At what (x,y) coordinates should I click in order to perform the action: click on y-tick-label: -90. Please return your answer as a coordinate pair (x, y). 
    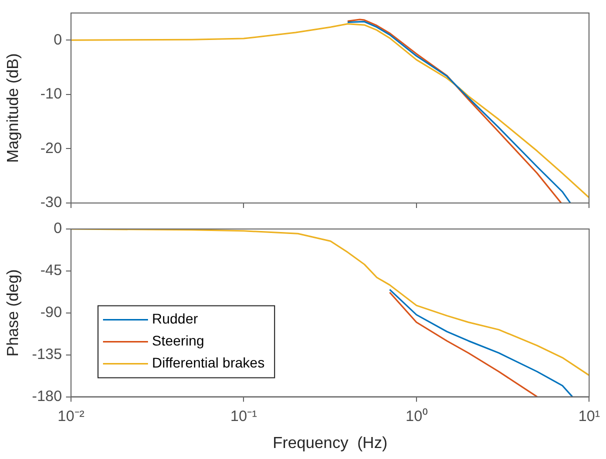
    Looking at the image, I should click on (51, 313).